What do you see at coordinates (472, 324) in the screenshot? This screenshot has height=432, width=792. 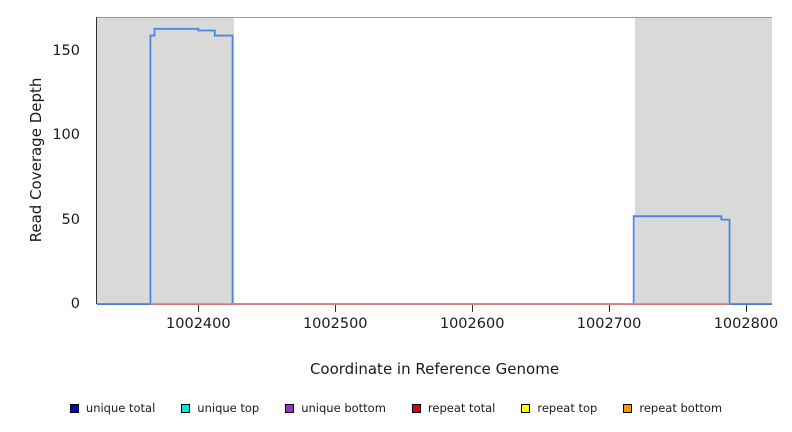 I see `x-tick-label: 1002600` at bounding box center [472, 324].